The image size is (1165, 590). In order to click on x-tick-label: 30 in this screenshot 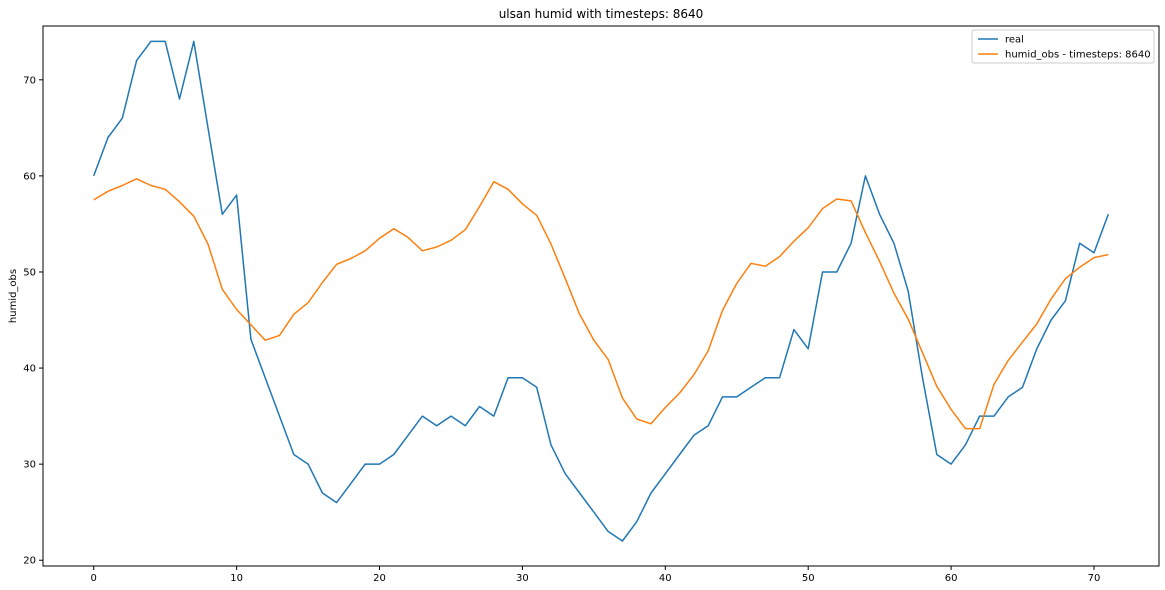, I will do `click(522, 578)`.